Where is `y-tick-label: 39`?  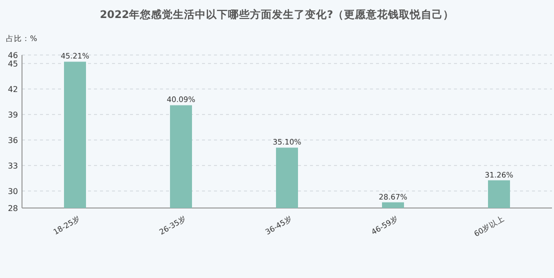
y-tick-label: 39 is located at coordinates (13, 115).